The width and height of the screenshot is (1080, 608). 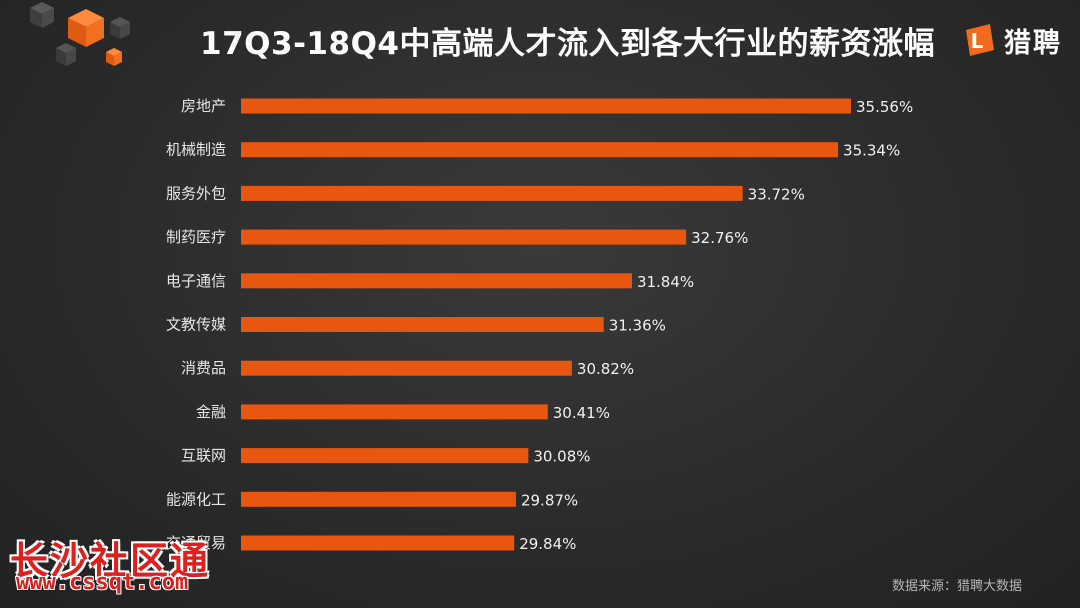 I want to click on decorative-cubes-logo, so click(x=80, y=34).